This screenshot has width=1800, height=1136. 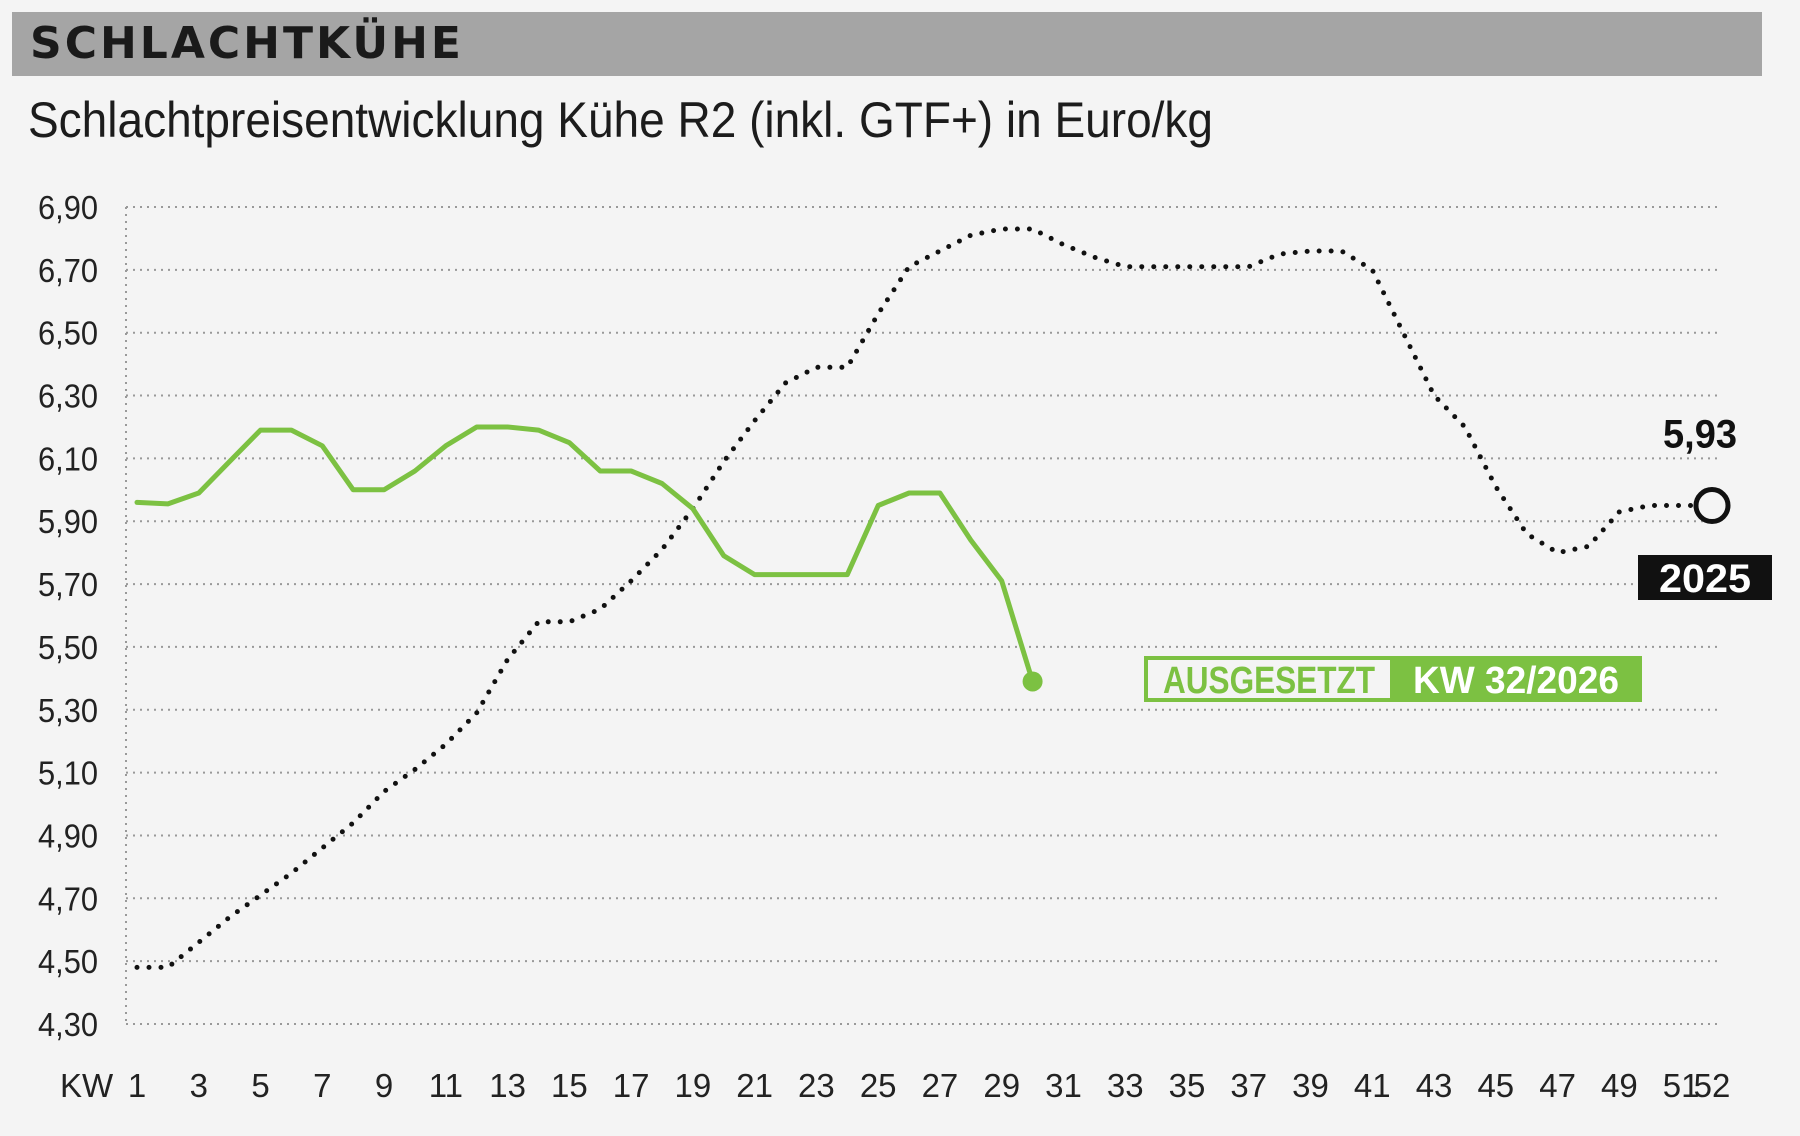 What do you see at coordinates (1681, 1085) in the screenshot?
I see `x-tick-label: 51` at bounding box center [1681, 1085].